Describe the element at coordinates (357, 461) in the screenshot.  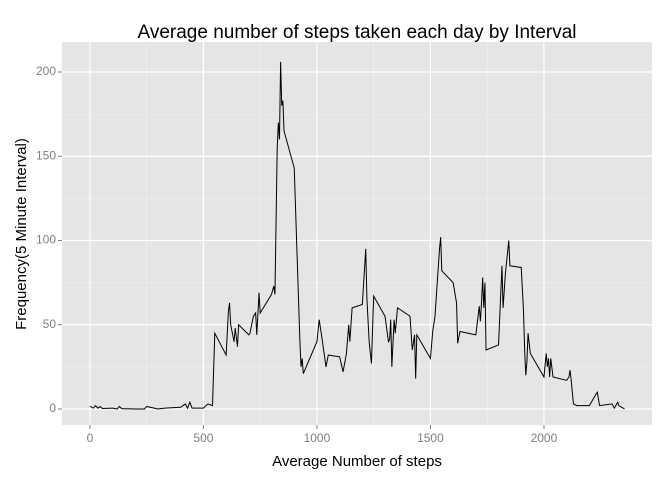
I see `x-axis-label: Average Number of steps` at that location.